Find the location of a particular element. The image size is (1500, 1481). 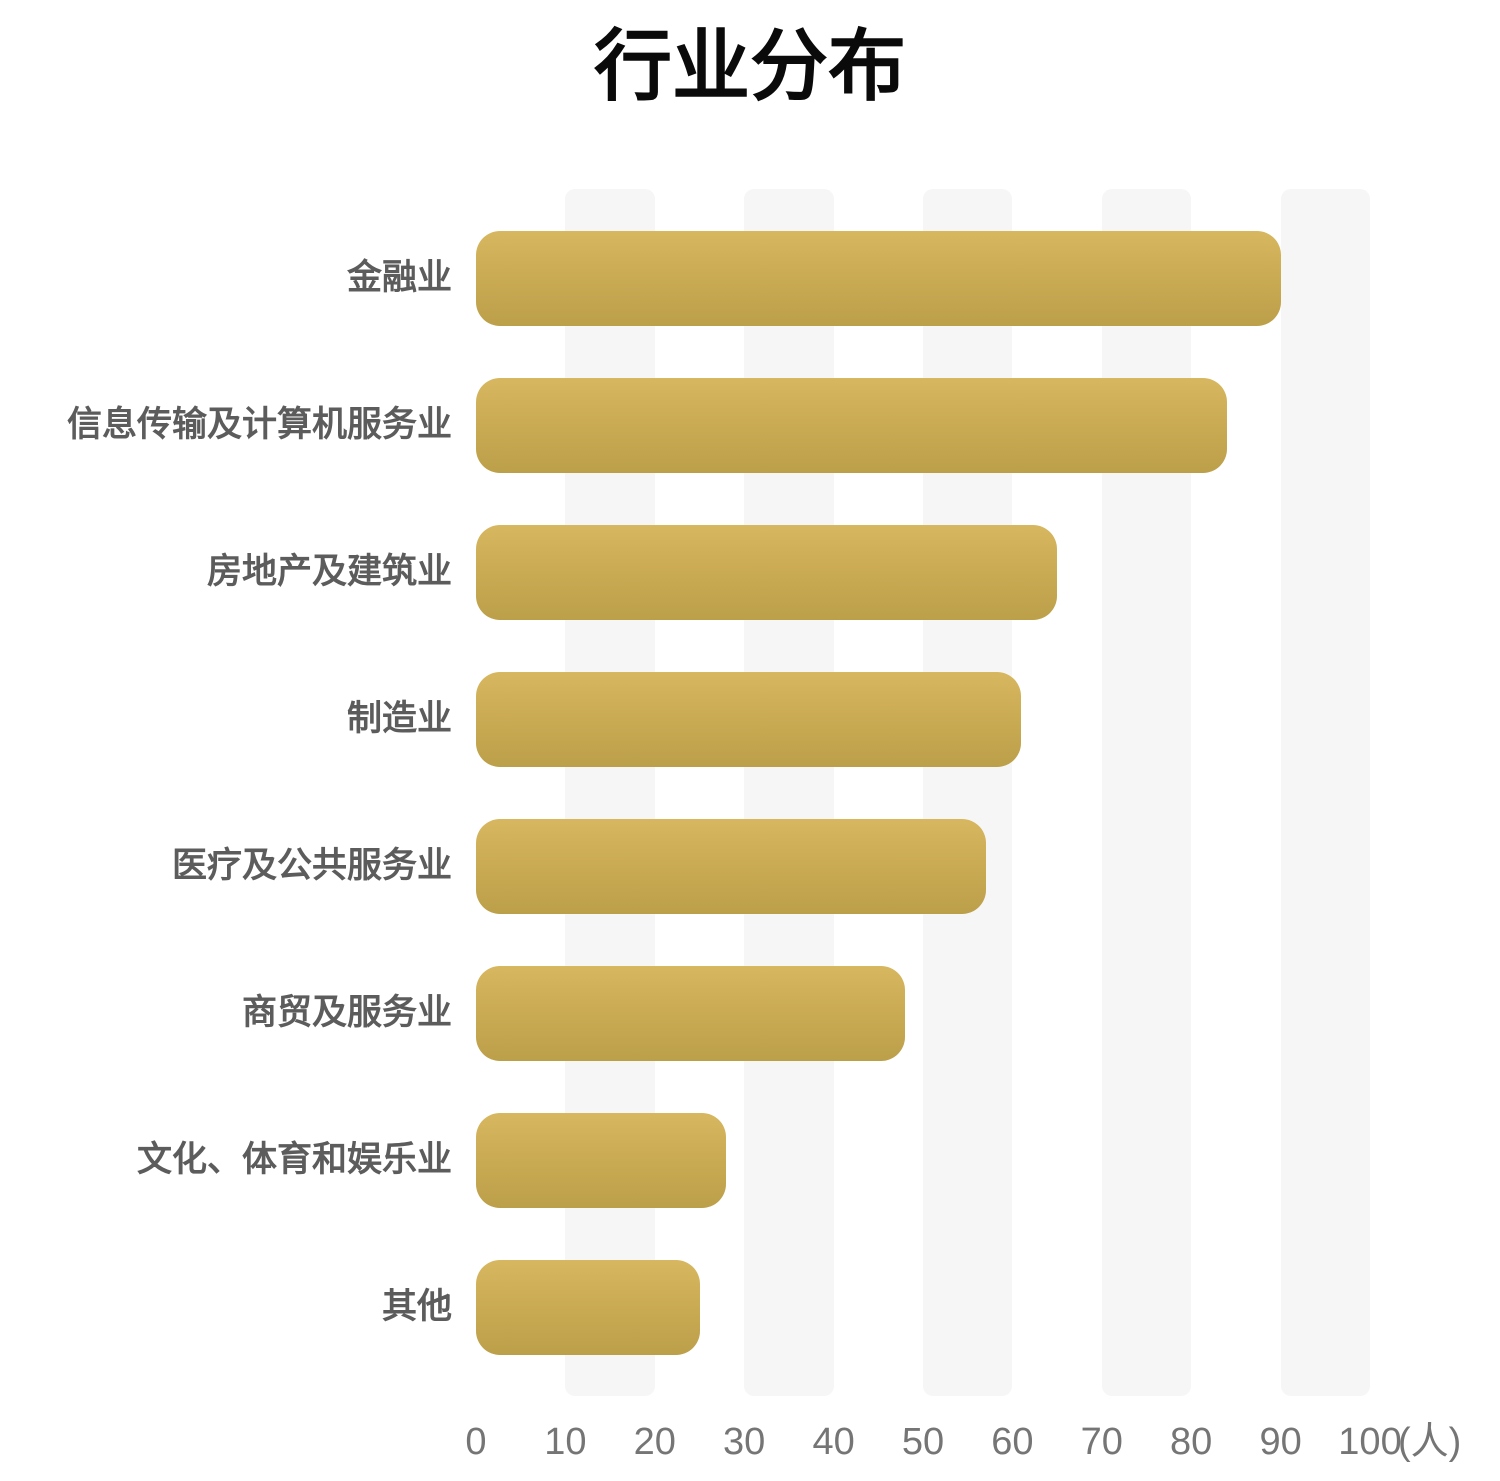

x-axis-unit-label: (人) is located at coordinates (1430, 1442).